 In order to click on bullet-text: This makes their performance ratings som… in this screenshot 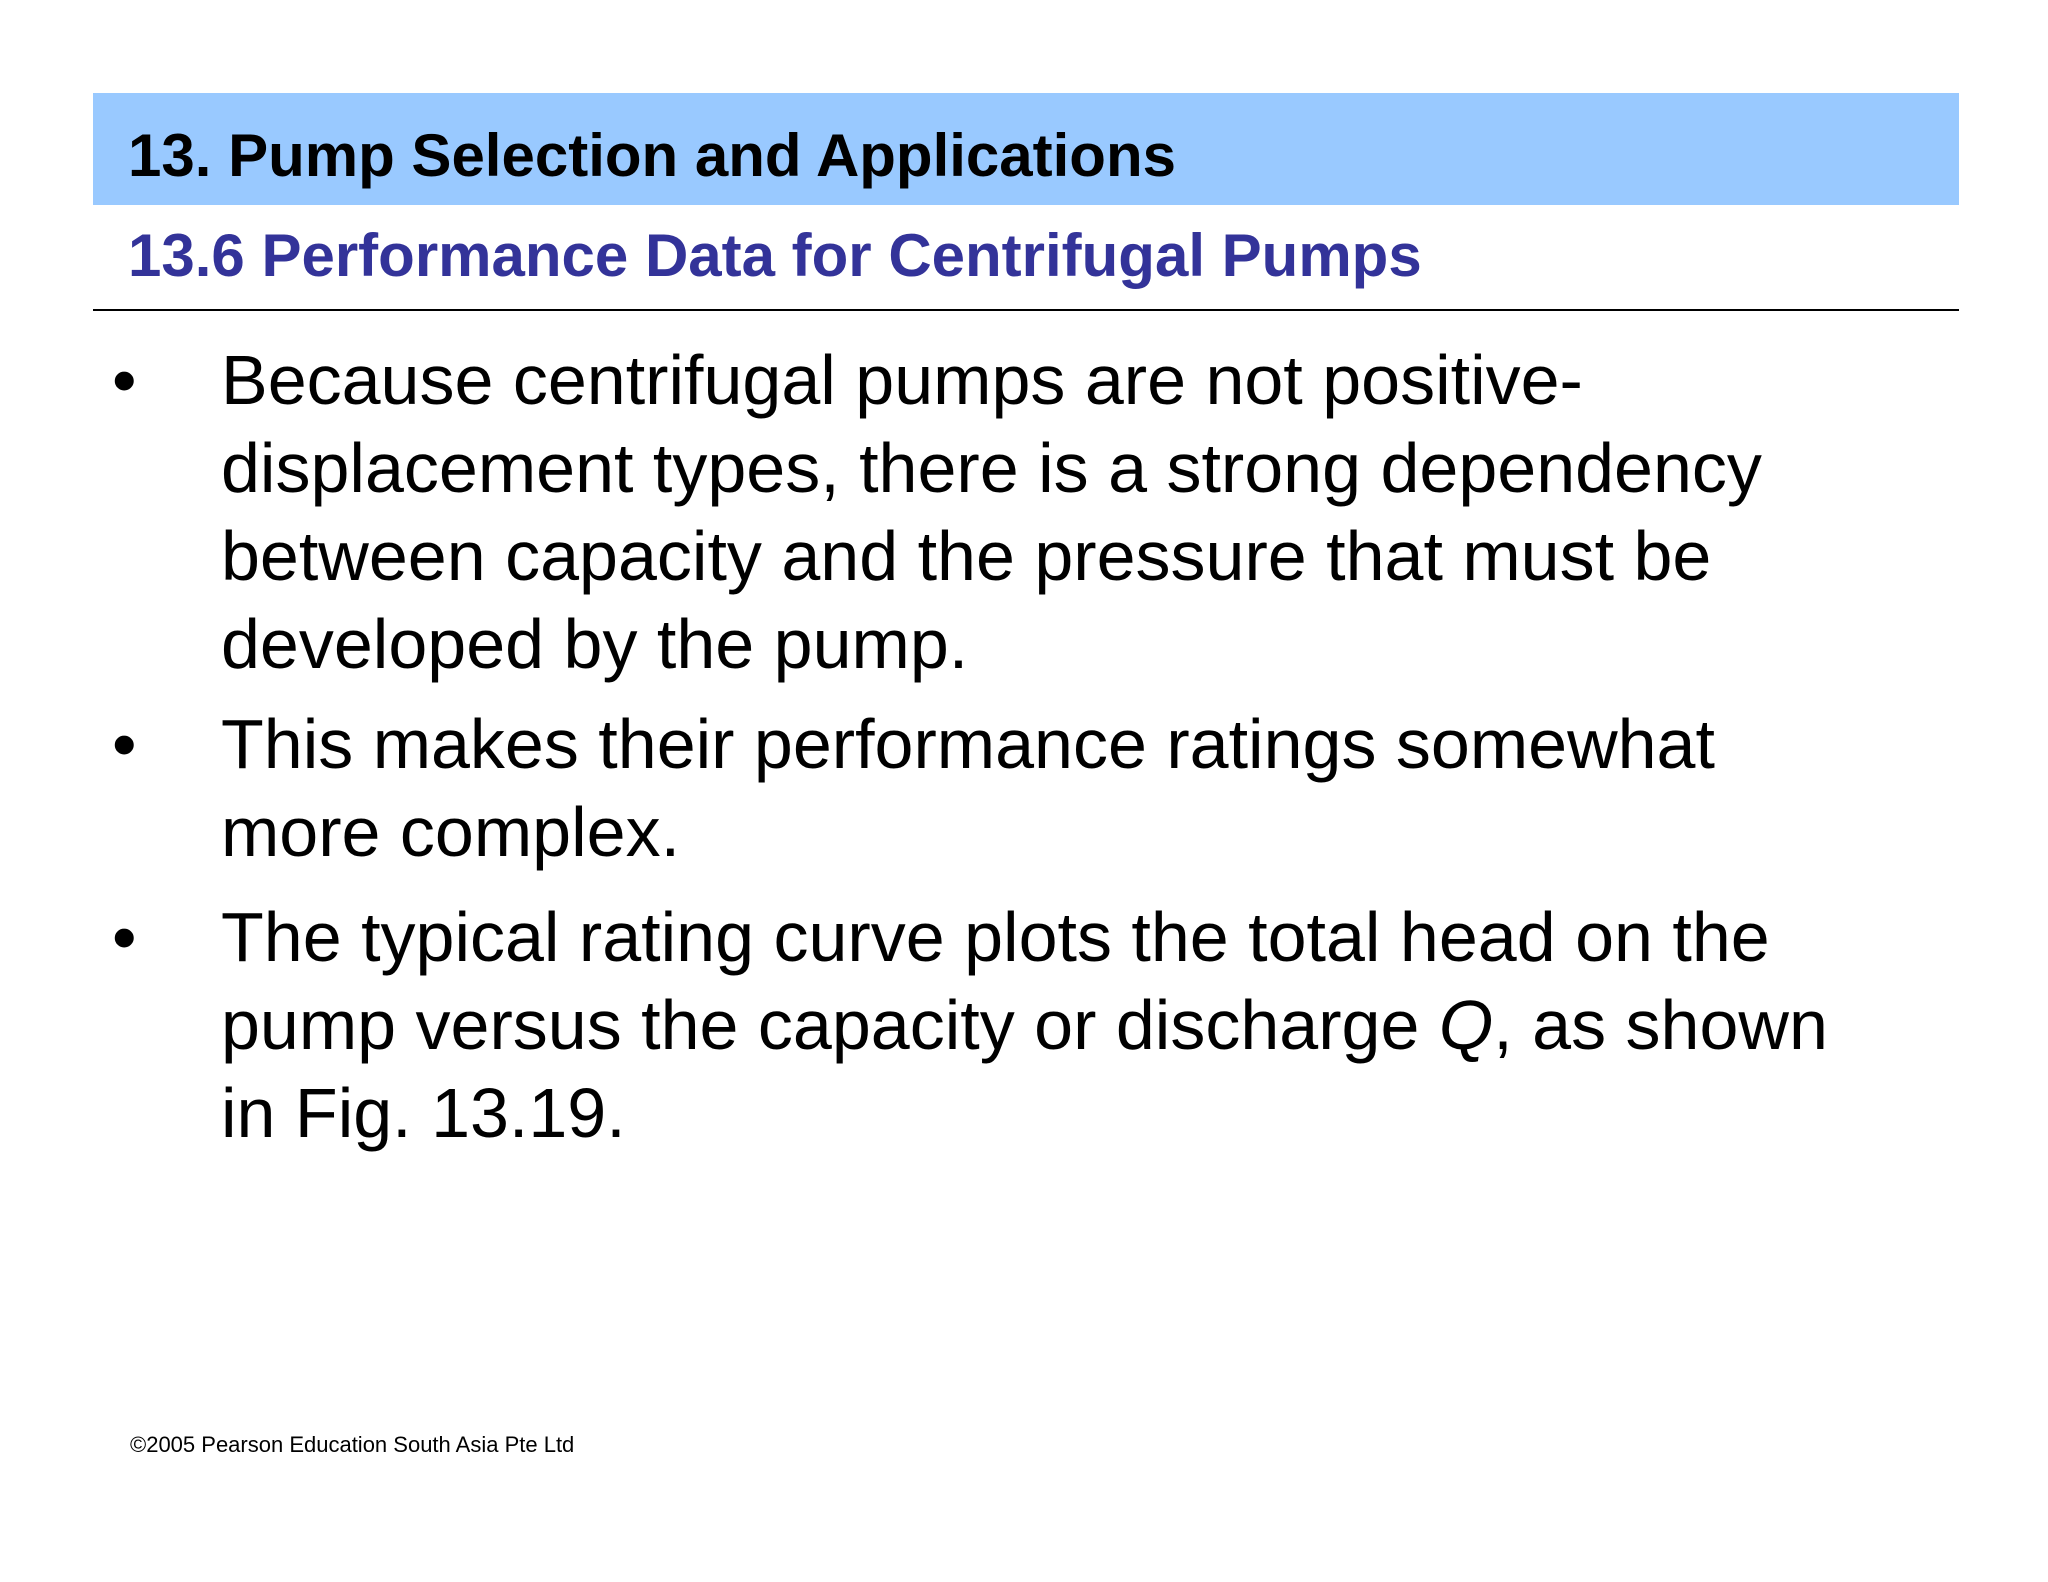, I will do `click(1091, 788)`.